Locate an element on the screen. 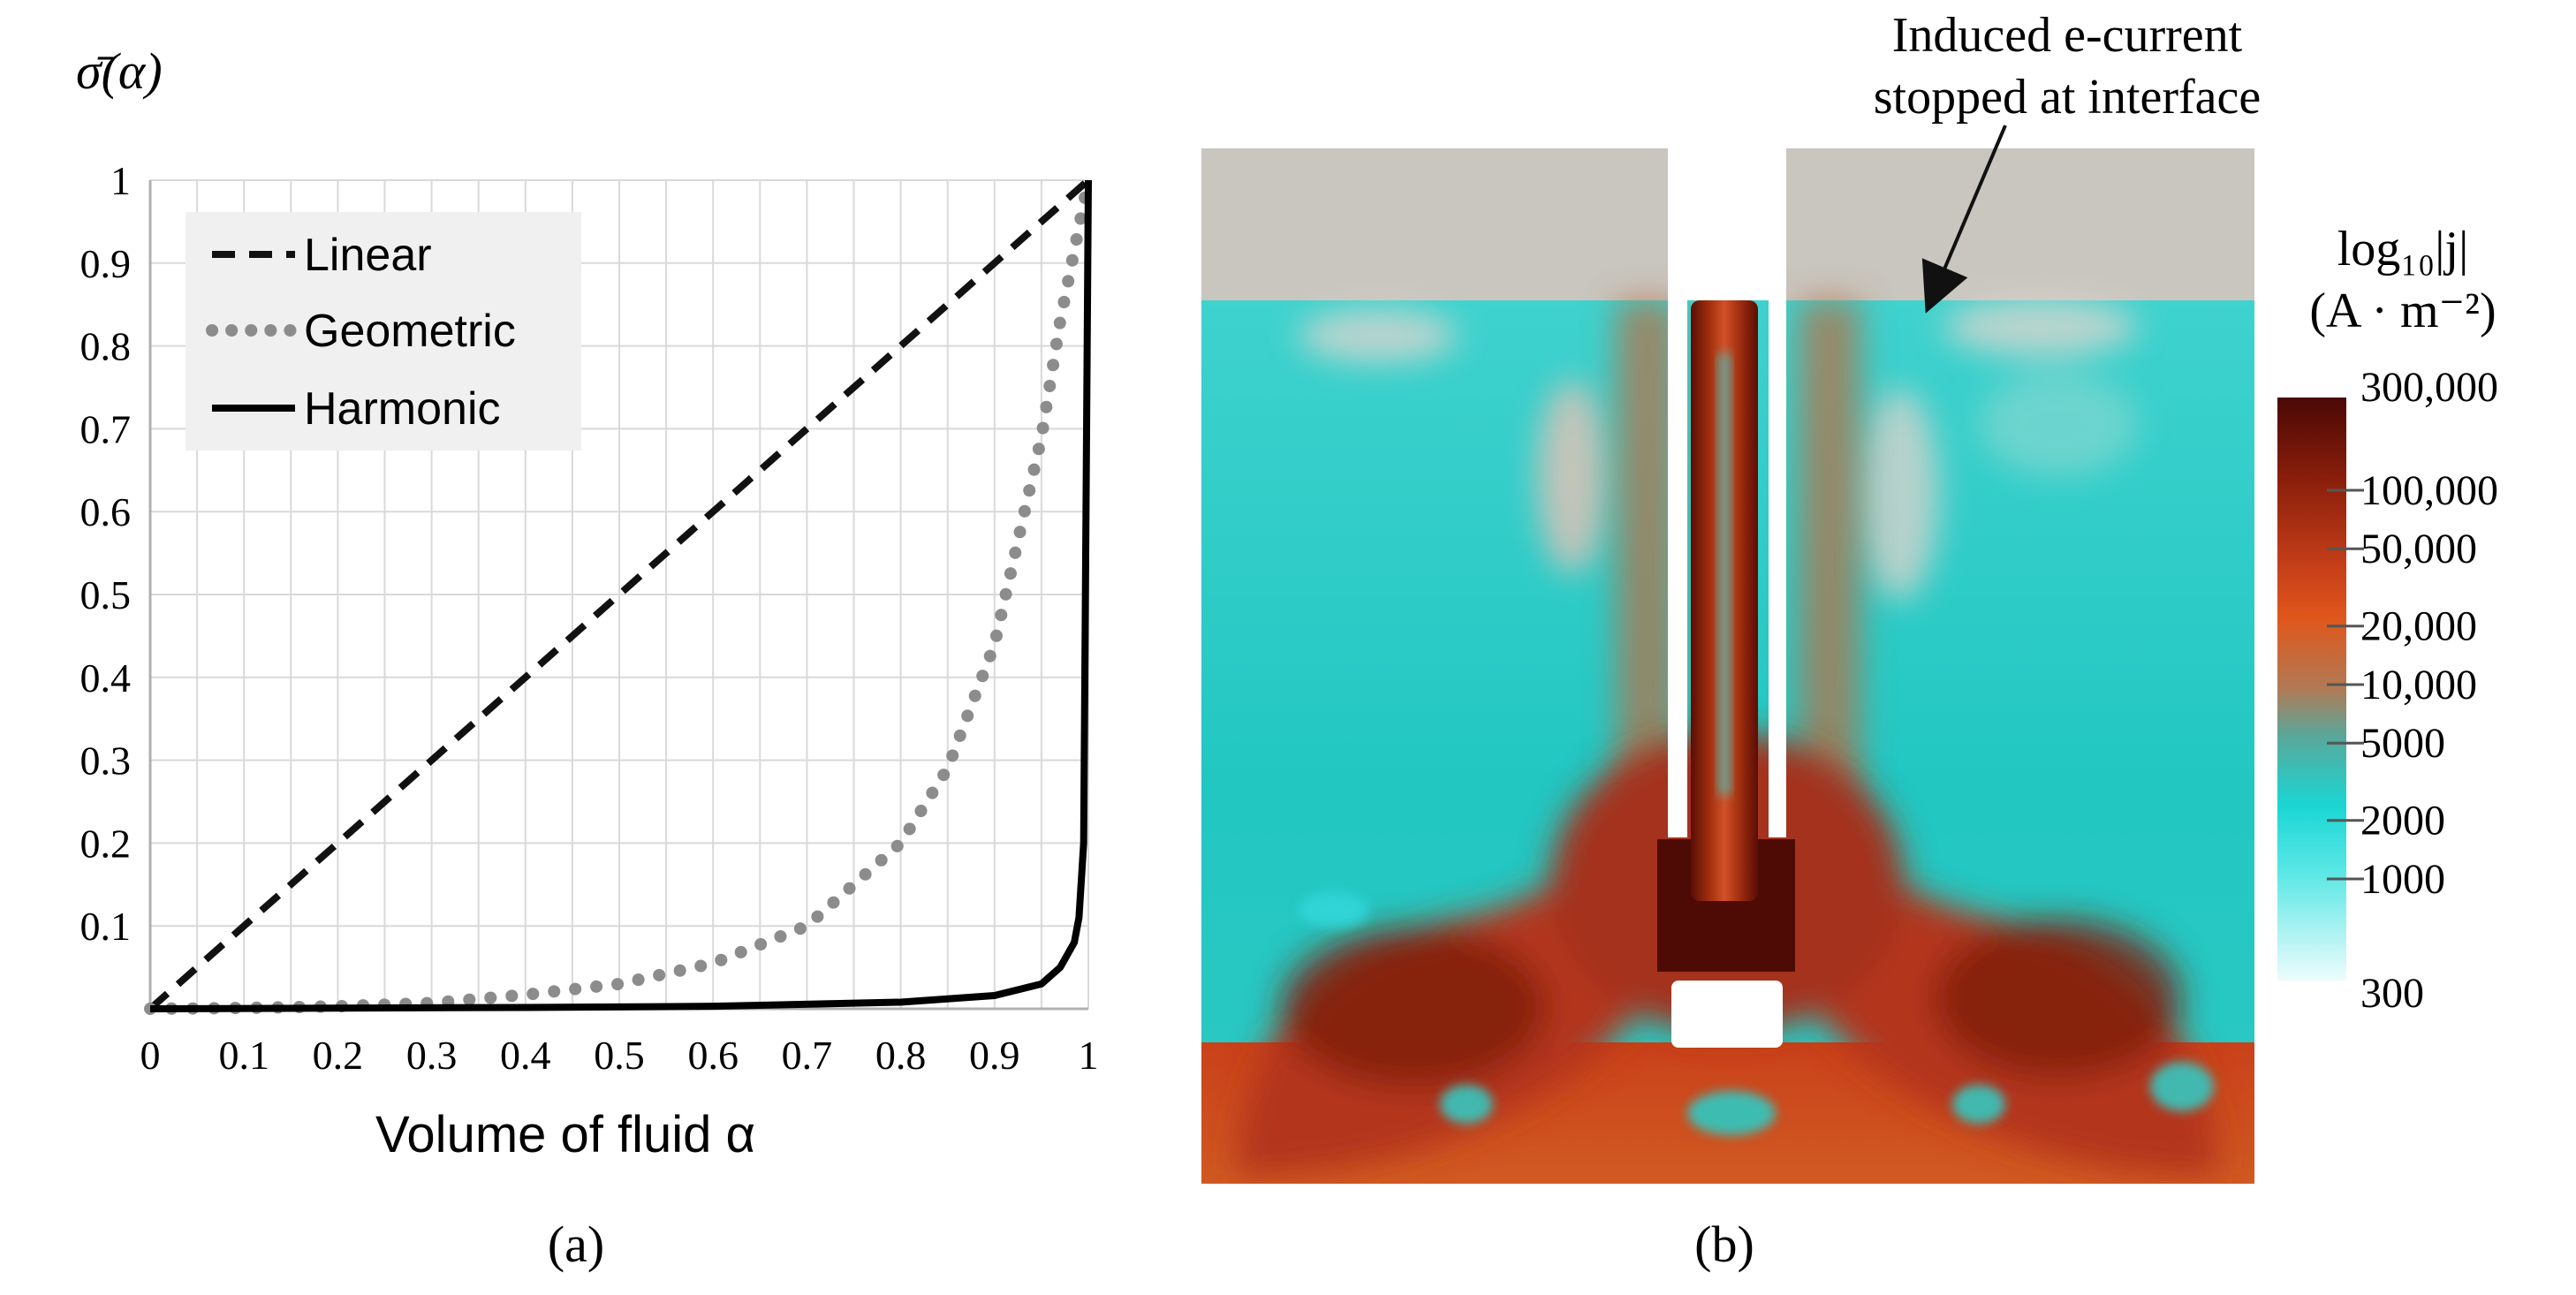 This screenshot has height=1295, width=2576. x-tick-label: 0.5 is located at coordinates (619, 1055).